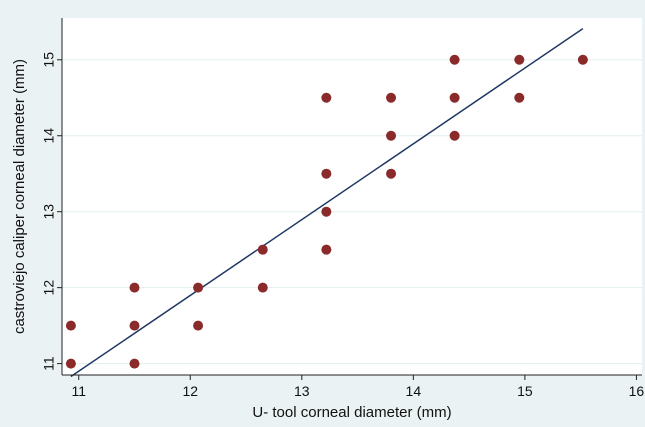 This screenshot has height=427, width=645. I want to click on x-tick-label: 12, so click(190, 391).